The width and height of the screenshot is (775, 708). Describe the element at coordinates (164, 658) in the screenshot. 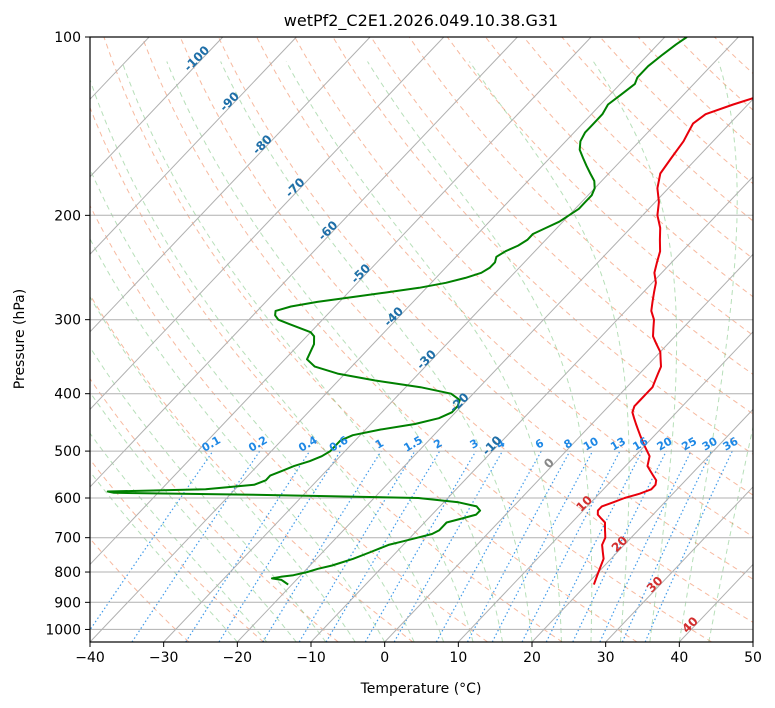

I see `x-tick-label: −30` at that location.